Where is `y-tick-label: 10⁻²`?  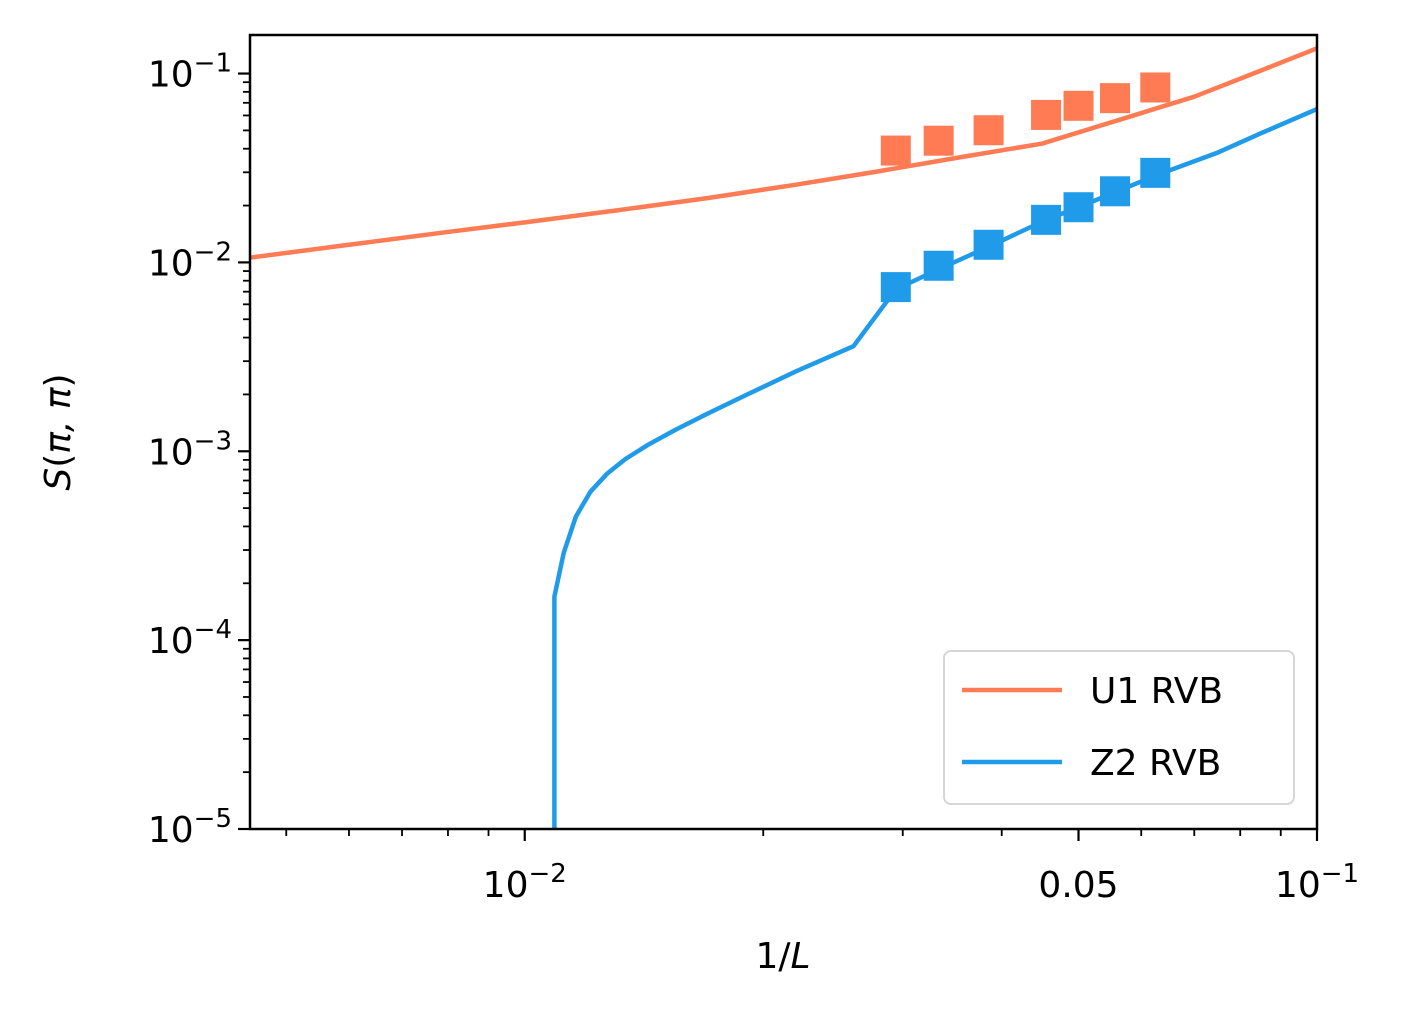
y-tick-label: 10⁻² is located at coordinates (190, 260).